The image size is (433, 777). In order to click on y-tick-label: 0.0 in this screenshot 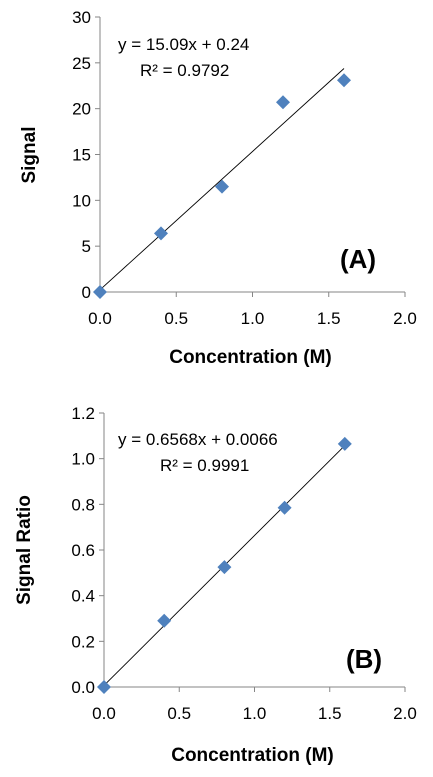, I will do `click(83, 687)`.